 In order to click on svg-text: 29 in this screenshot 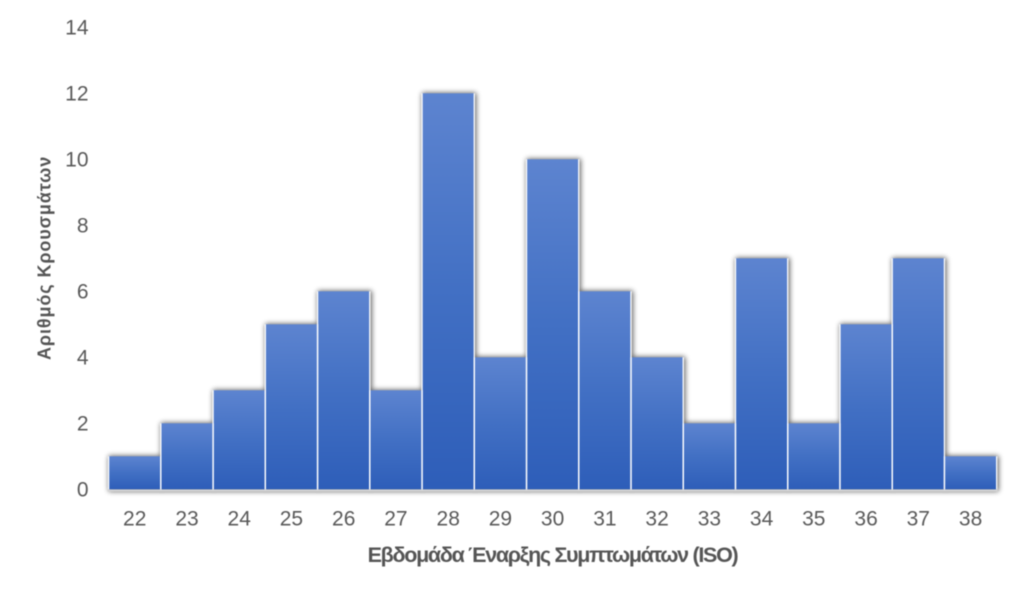, I will do `click(500, 518)`.